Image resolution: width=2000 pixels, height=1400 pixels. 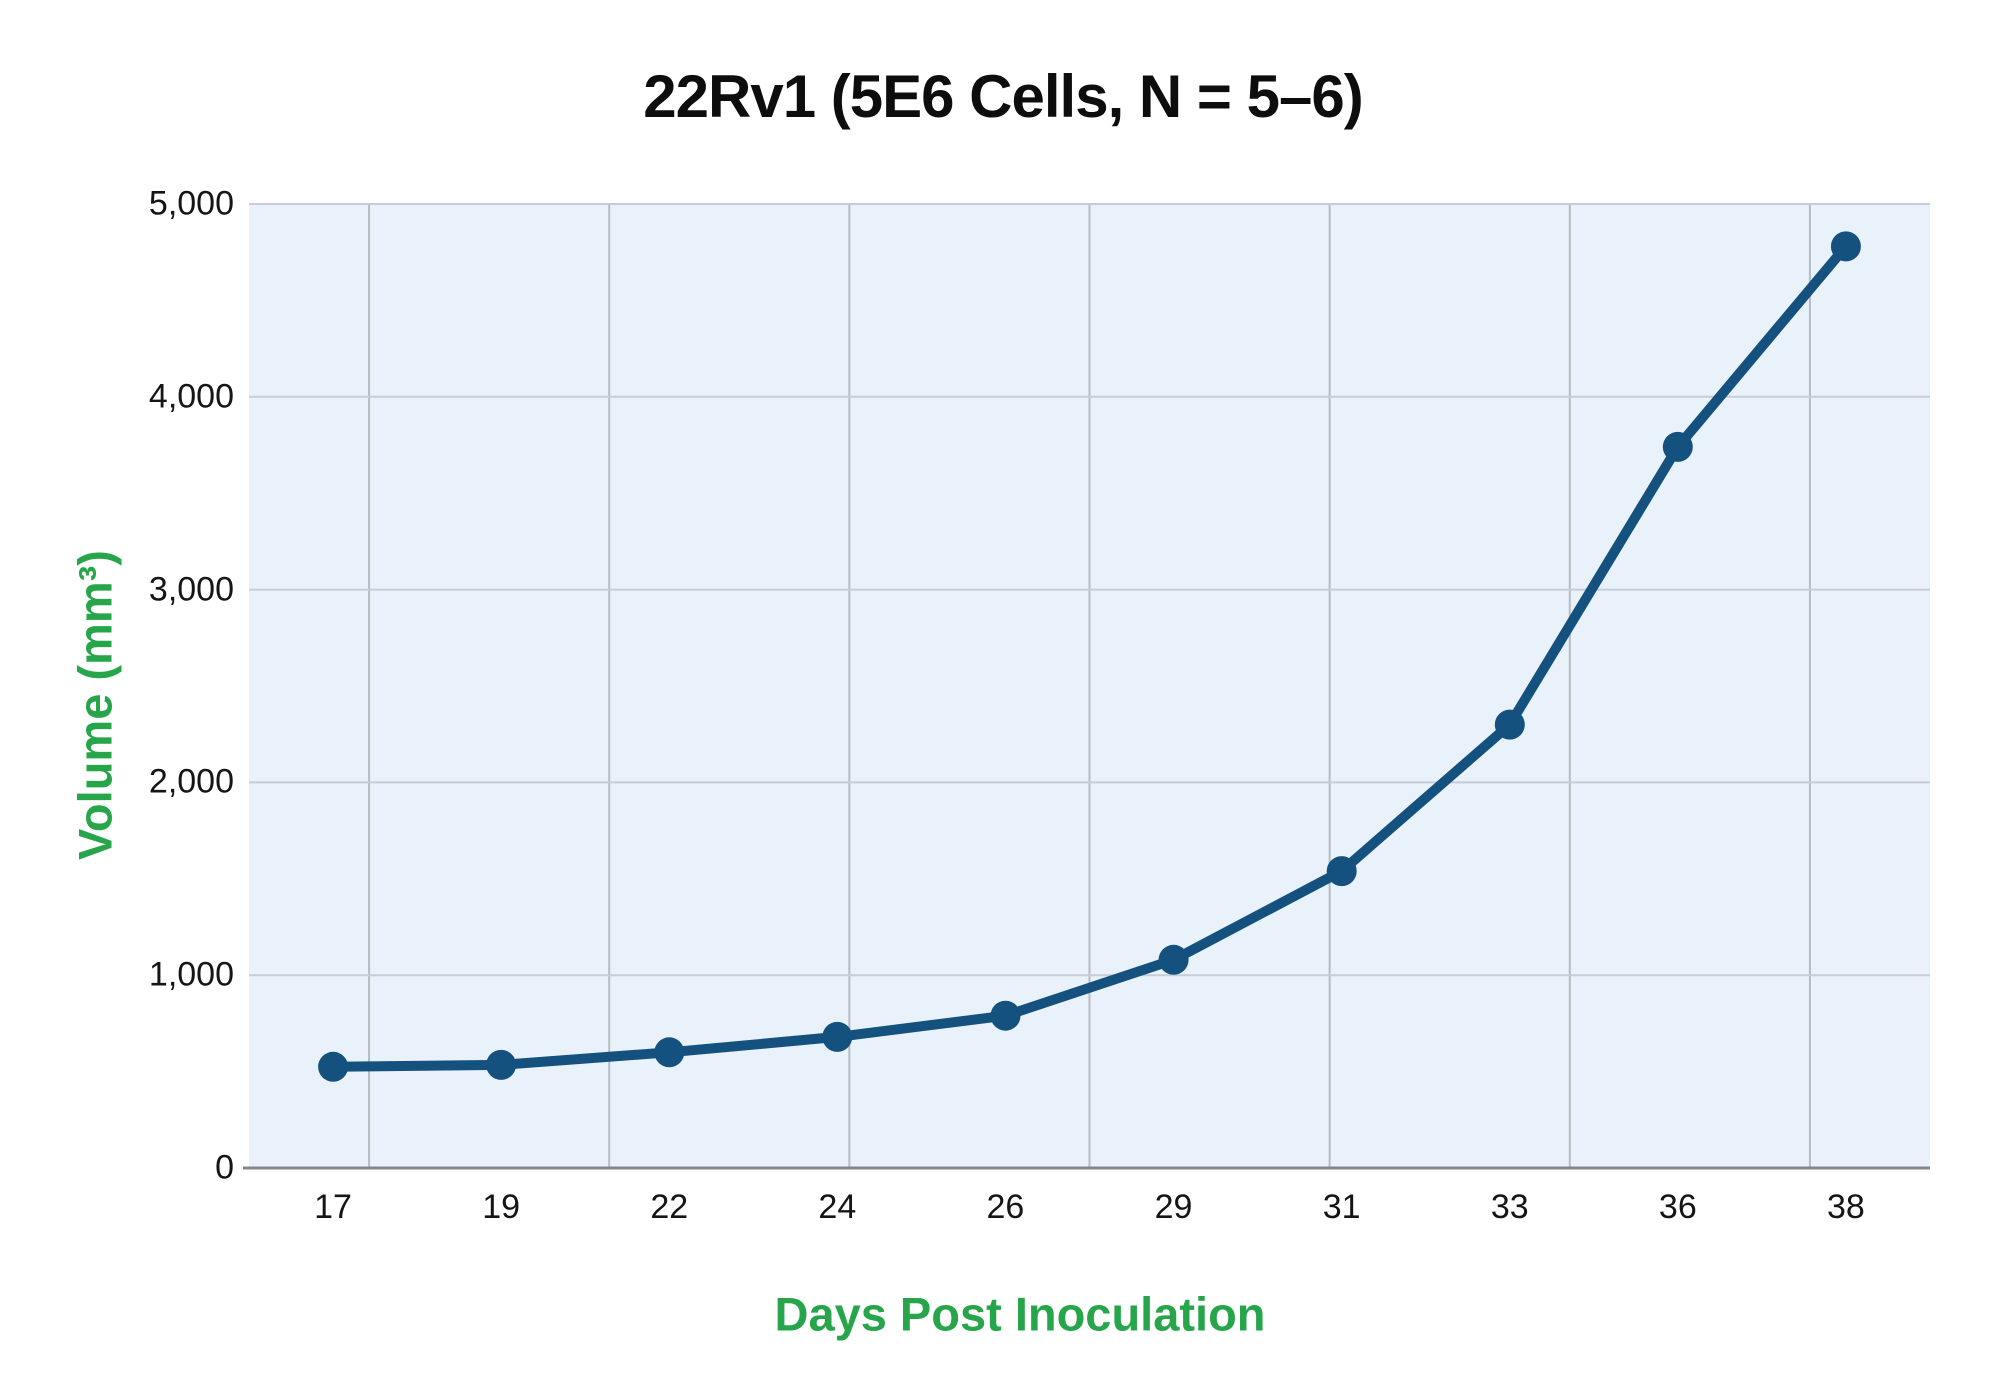 I want to click on x-tick-label: 22, so click(x=669, y=1207).